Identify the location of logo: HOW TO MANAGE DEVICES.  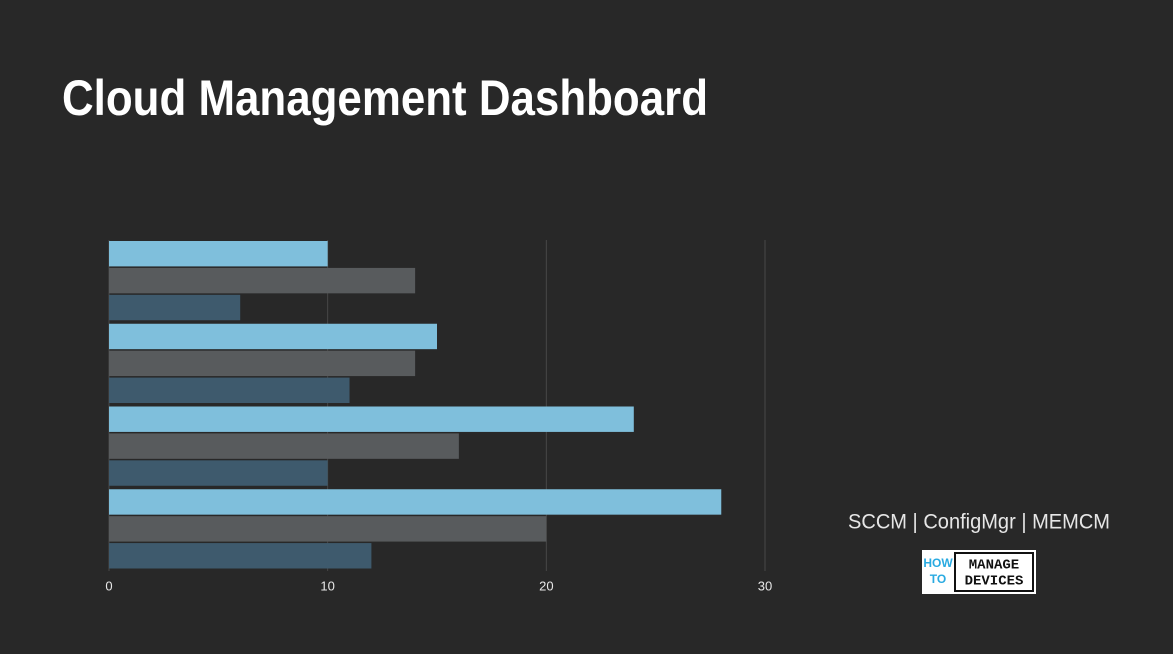
(979, 572).